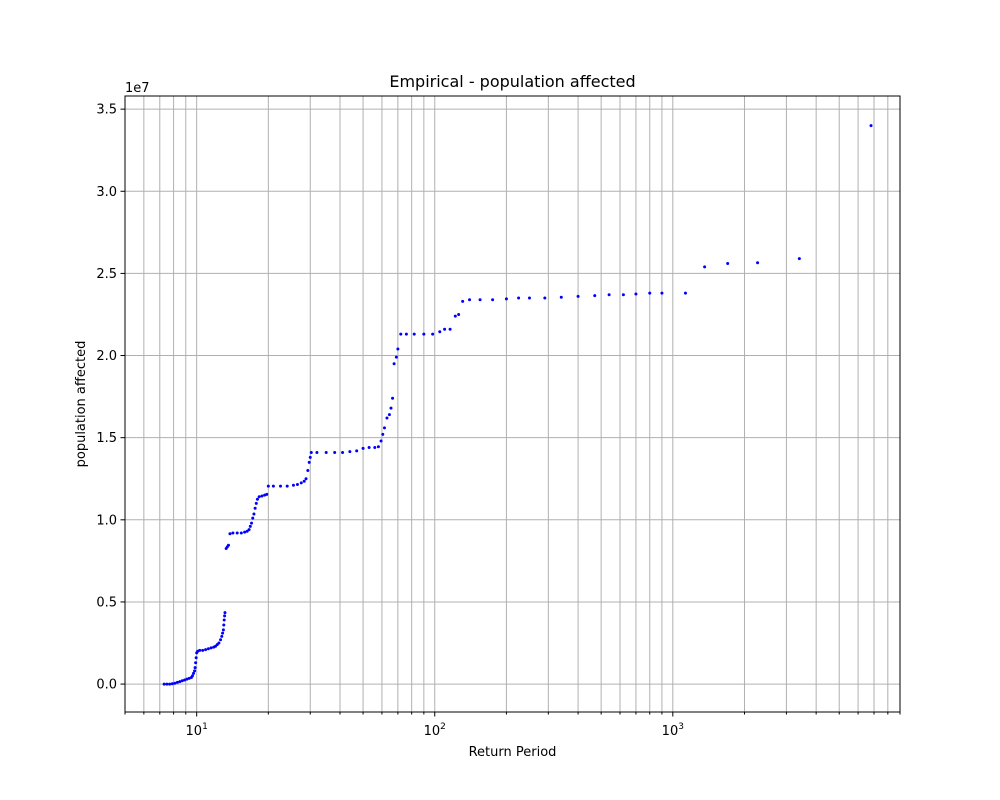 The image size is (1000, 800). What do you see at coordinates (106, 602) in the screenshot?
I see `y-tick-label: 0.5` at bounding box center [106, 602].